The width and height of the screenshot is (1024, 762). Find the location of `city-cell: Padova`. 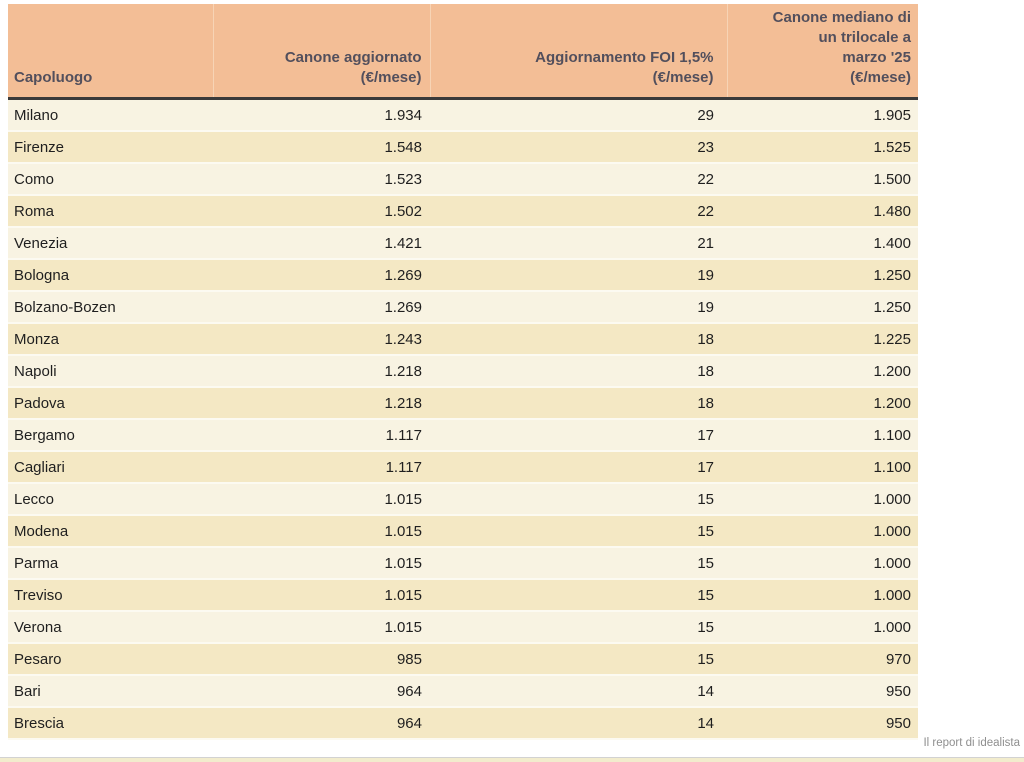

city-cell: Padova is located at coordinates (110, 403).